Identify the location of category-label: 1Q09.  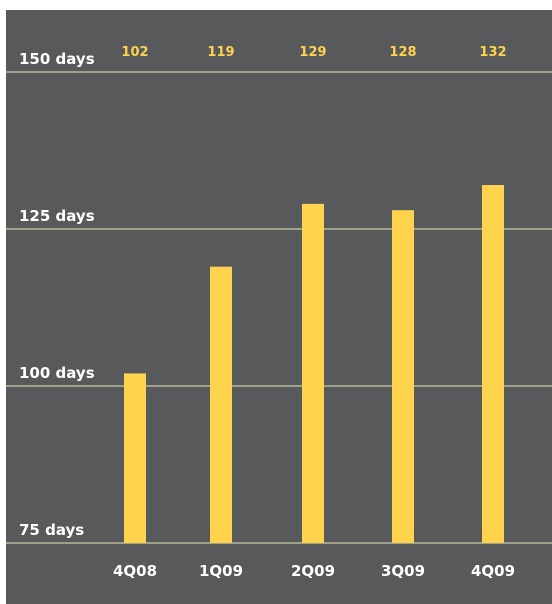
(221, 571).